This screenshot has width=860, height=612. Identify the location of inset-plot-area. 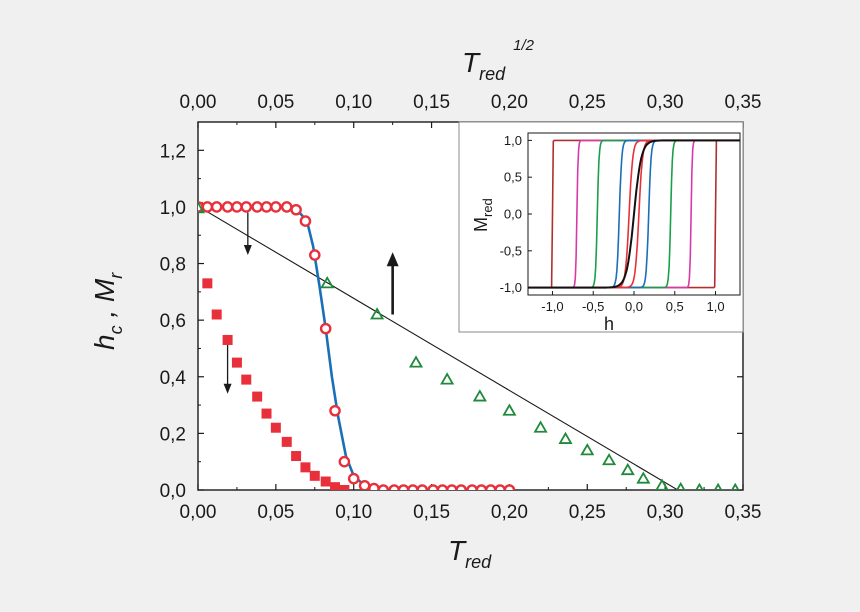
(634, 214).